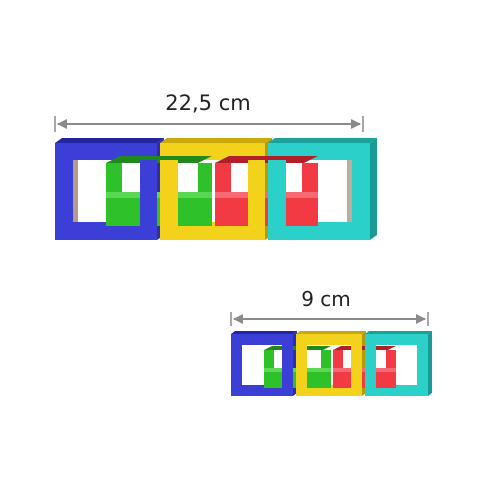 This screenshot has height=500, width=500. Describe the element at coordinates (301, 370) in the screenshot. I see `small-yellow-front-bar-left` at that location.